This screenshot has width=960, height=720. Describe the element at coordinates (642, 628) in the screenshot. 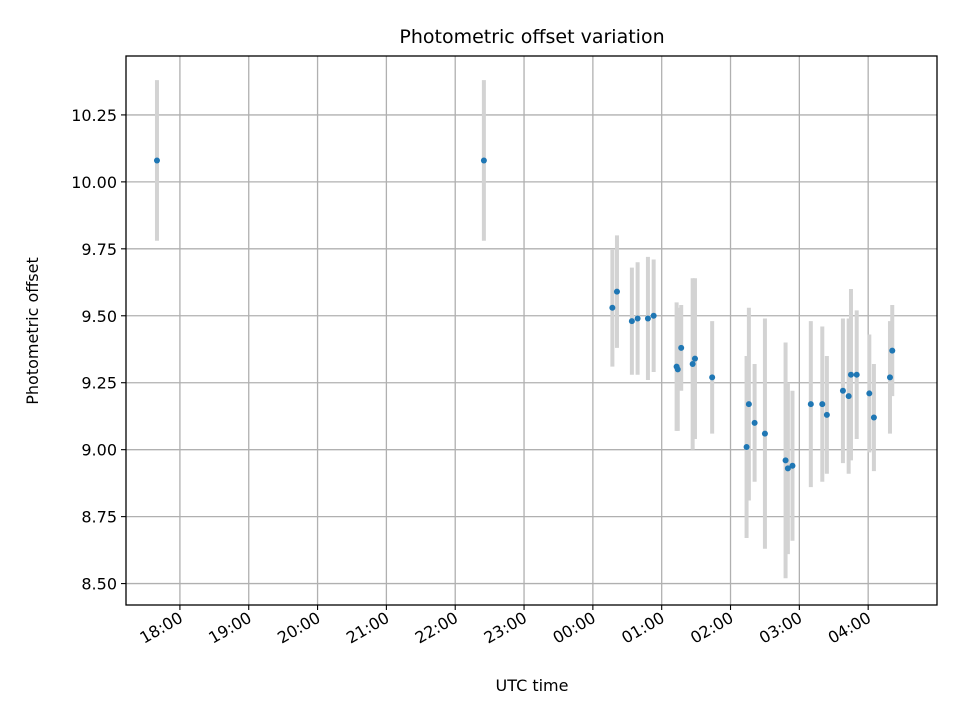

I see `x-tick-label: 01:00` at that location.